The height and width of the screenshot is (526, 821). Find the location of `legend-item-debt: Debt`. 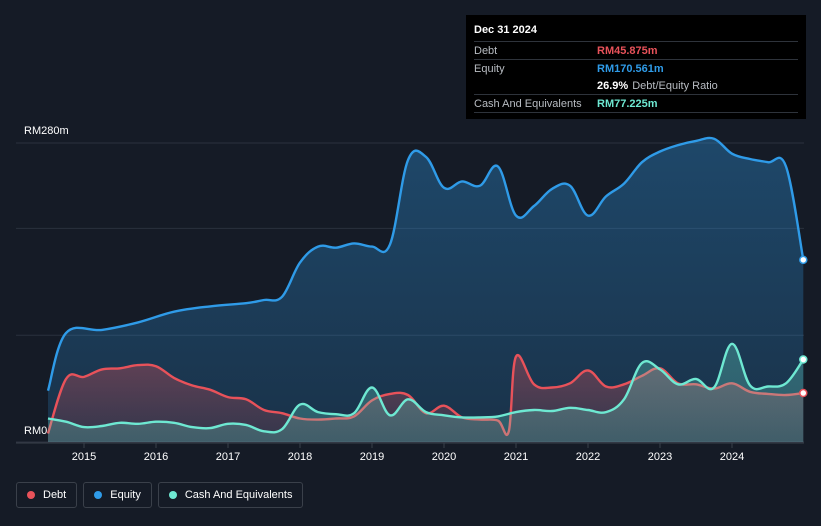

legend-item-debt: Debt is located at coordinates (47, 495).